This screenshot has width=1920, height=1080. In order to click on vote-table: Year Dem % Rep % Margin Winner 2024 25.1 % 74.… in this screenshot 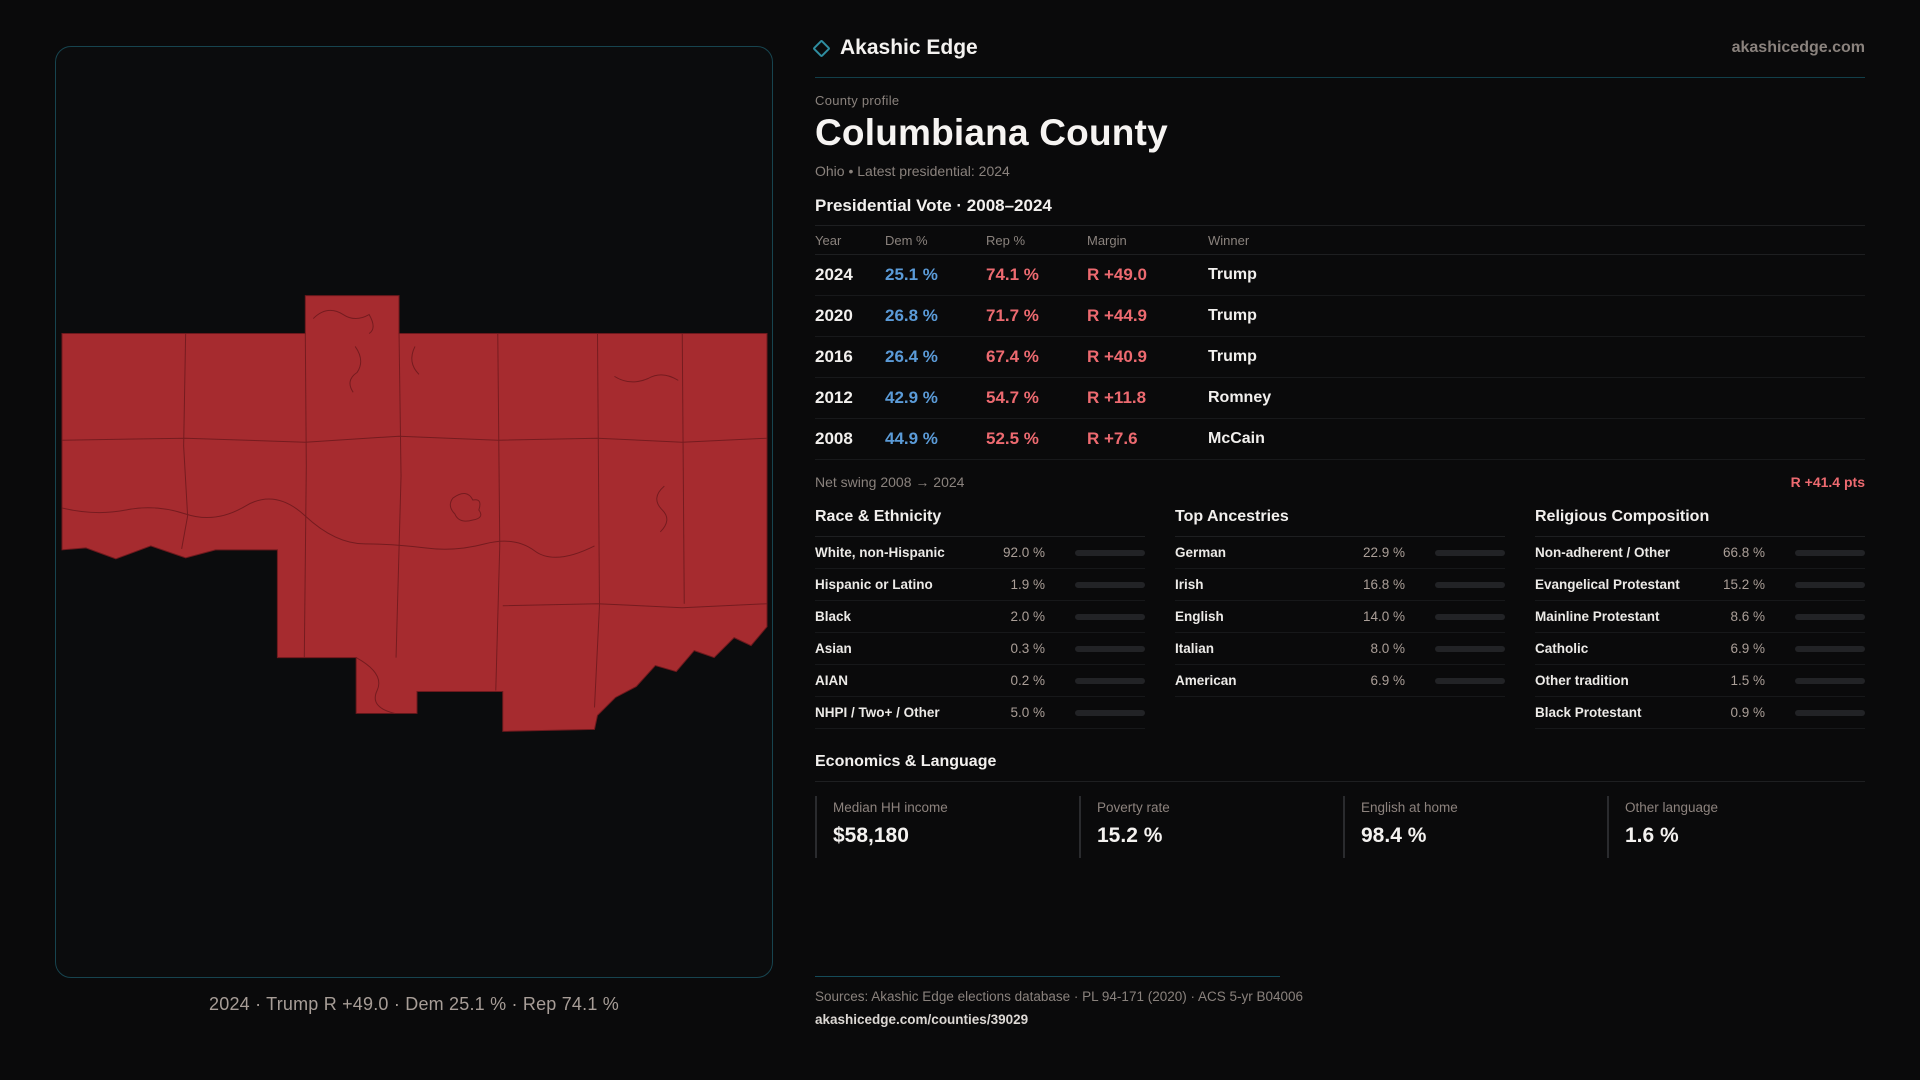, I will do `click(1340, 342)`.